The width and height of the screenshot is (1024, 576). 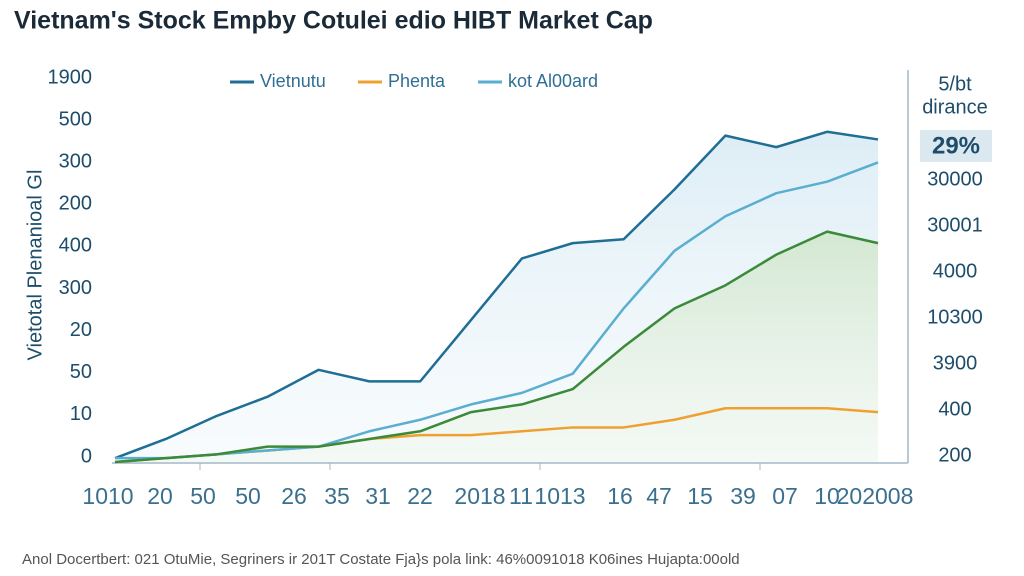 I want to click on y2-tick-label: 4000, so click(x=955, y=271).